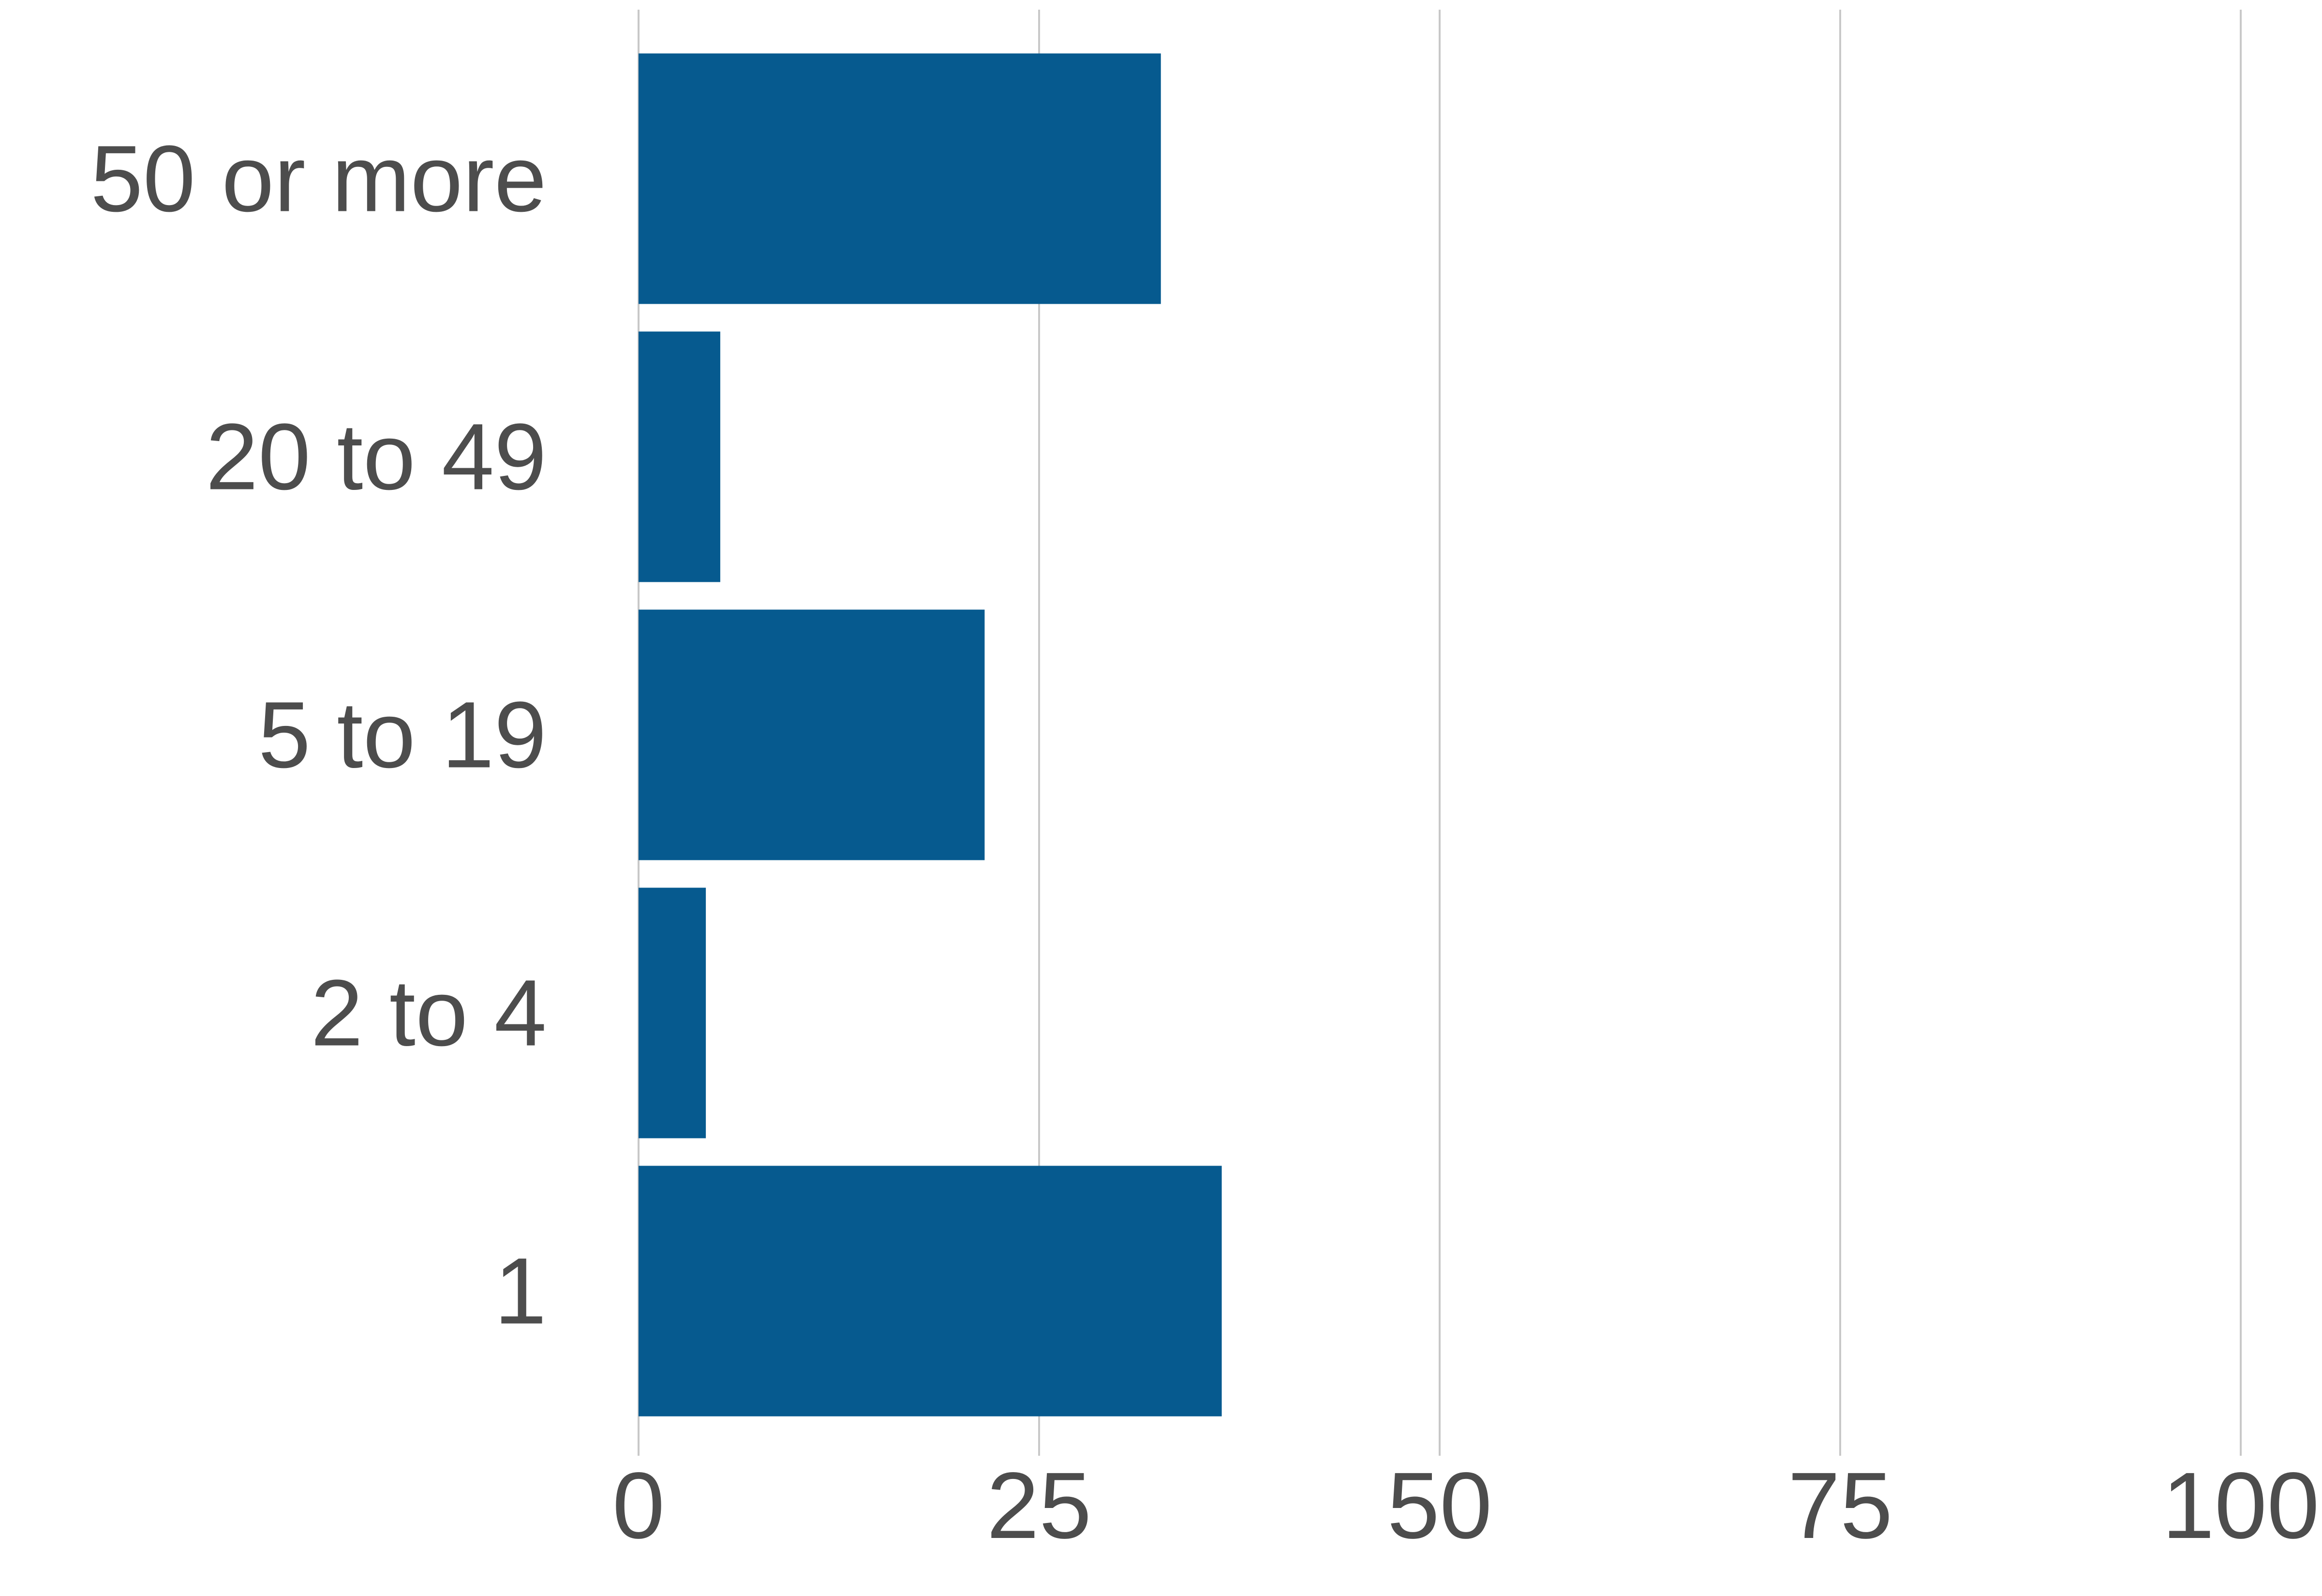  Describe the element at coordinates (1039, 1505) in the screenshot. I see `x-tick-label-25: 25` at that location.